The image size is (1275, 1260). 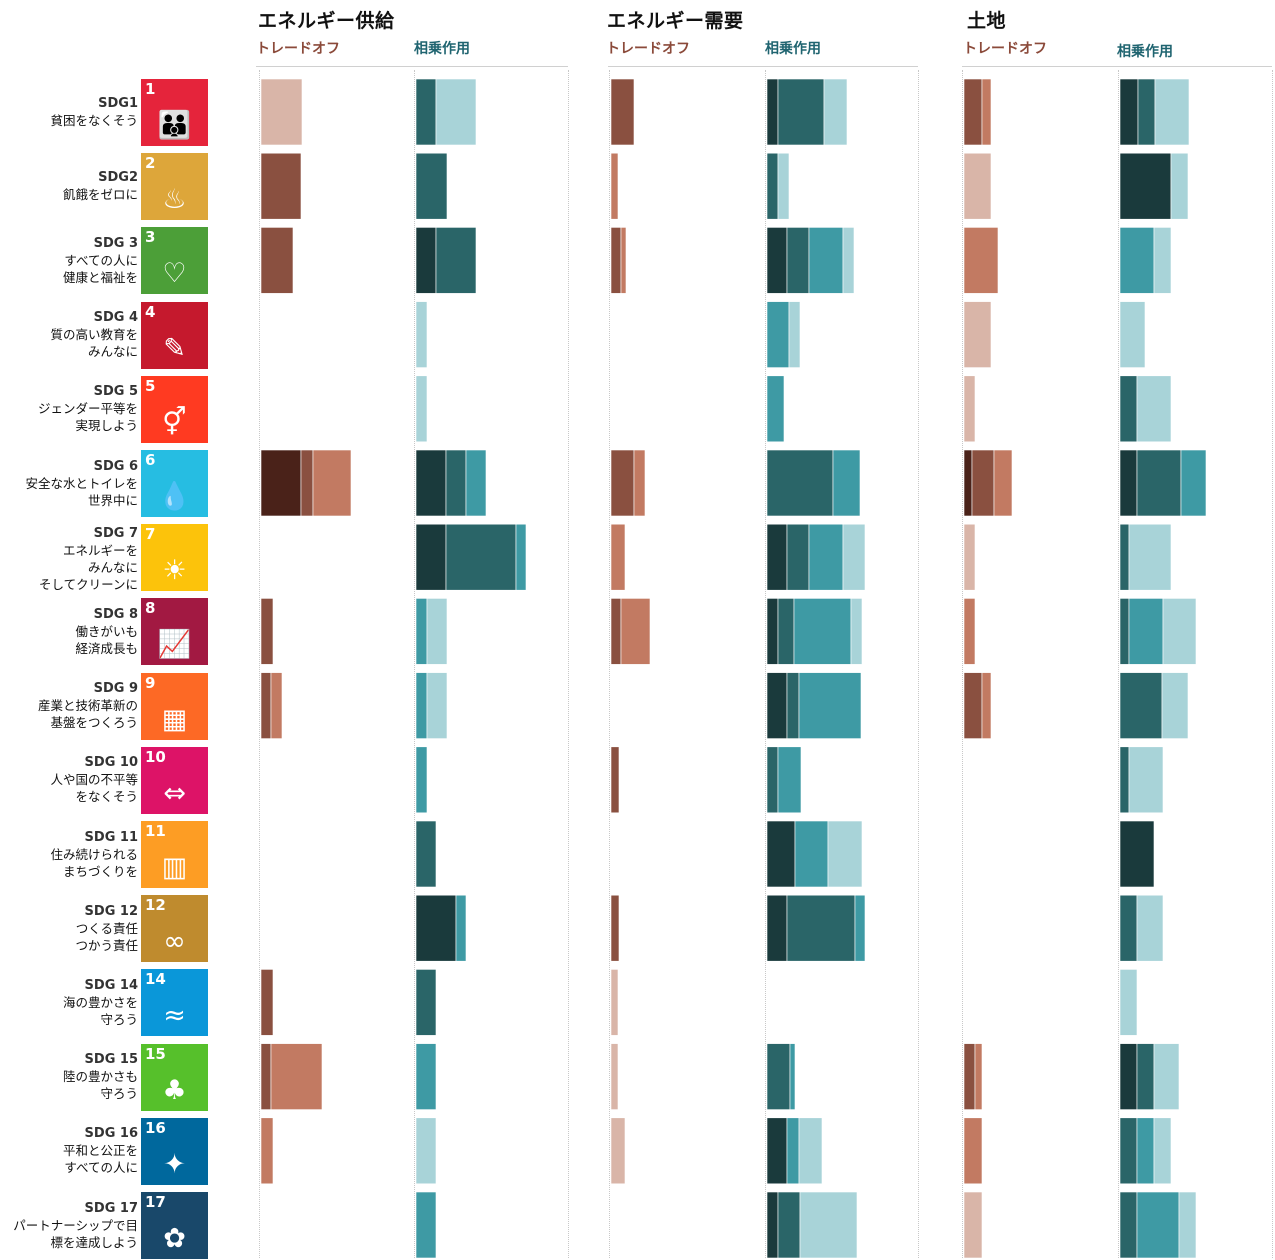 What do you see at coordinates (101, 1168) in the screenshot?
I see `sdg-name-line: すべての人に` at bounding box center [101, 1168].